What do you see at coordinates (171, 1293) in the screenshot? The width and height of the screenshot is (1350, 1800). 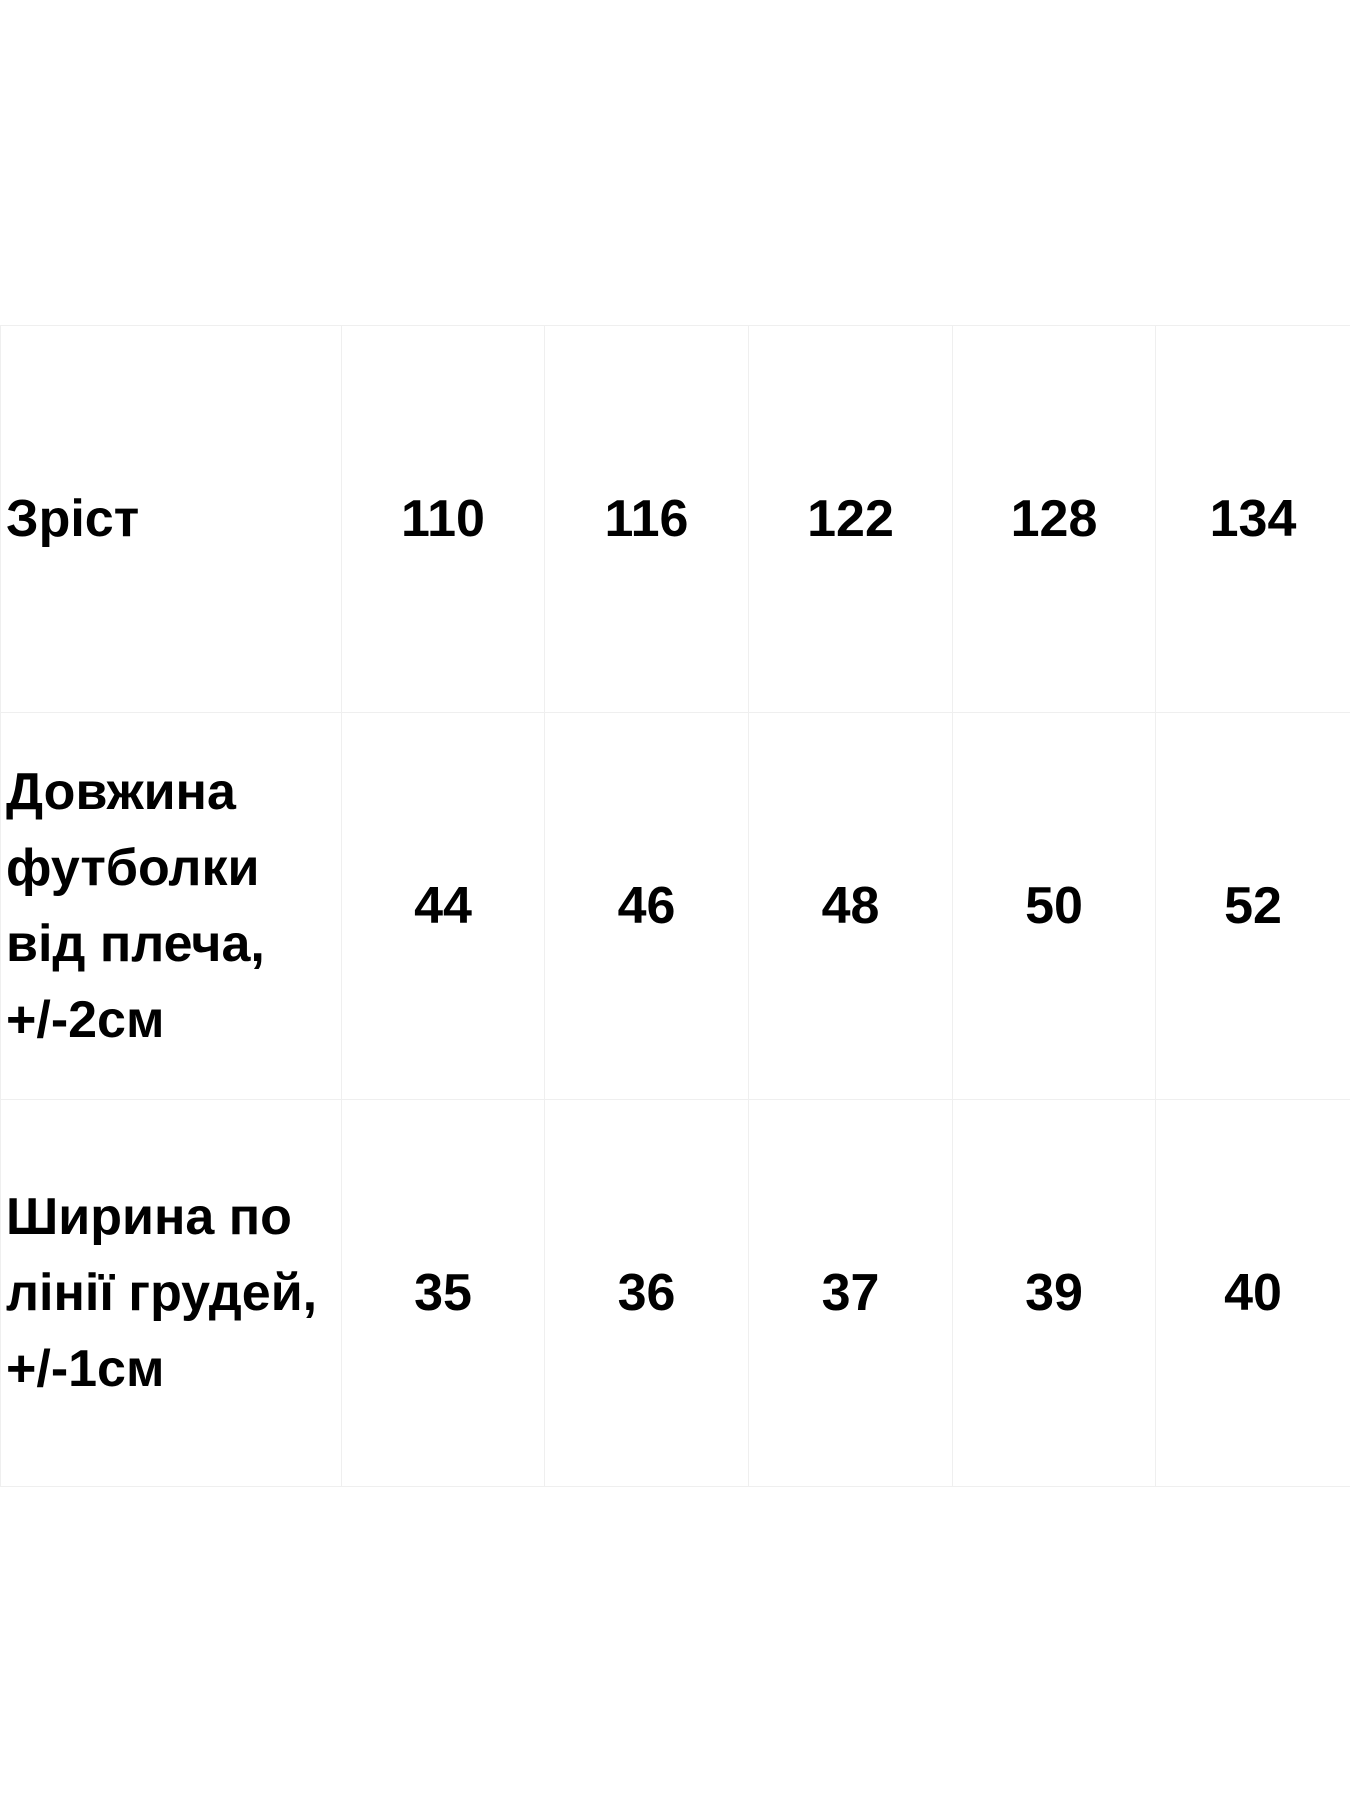 I see `row-label: Ширина по лінії грудей, +/-1см` at bounding box center [171, 1293].